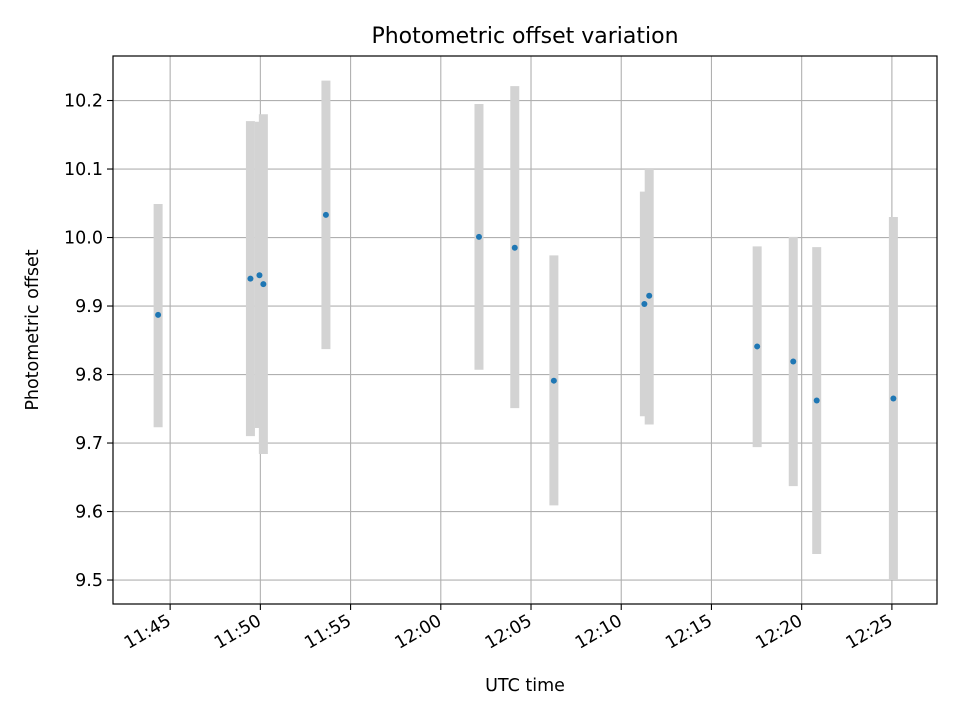  I want to click on y-tick-label: 10.2, so click(83, 102).